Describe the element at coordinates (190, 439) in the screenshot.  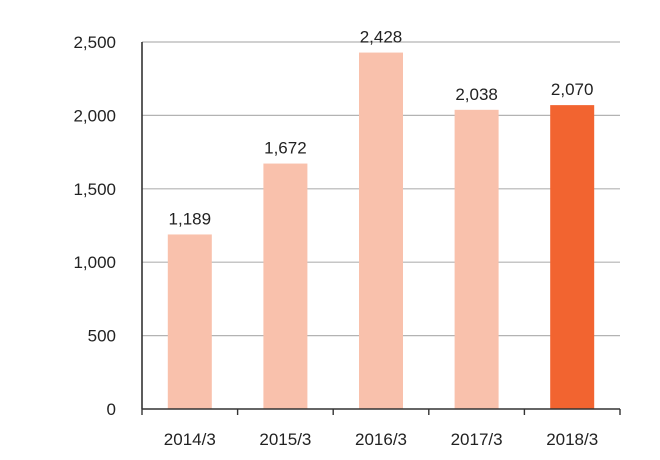
I see `x-tick-label: 2014/3` at that location.